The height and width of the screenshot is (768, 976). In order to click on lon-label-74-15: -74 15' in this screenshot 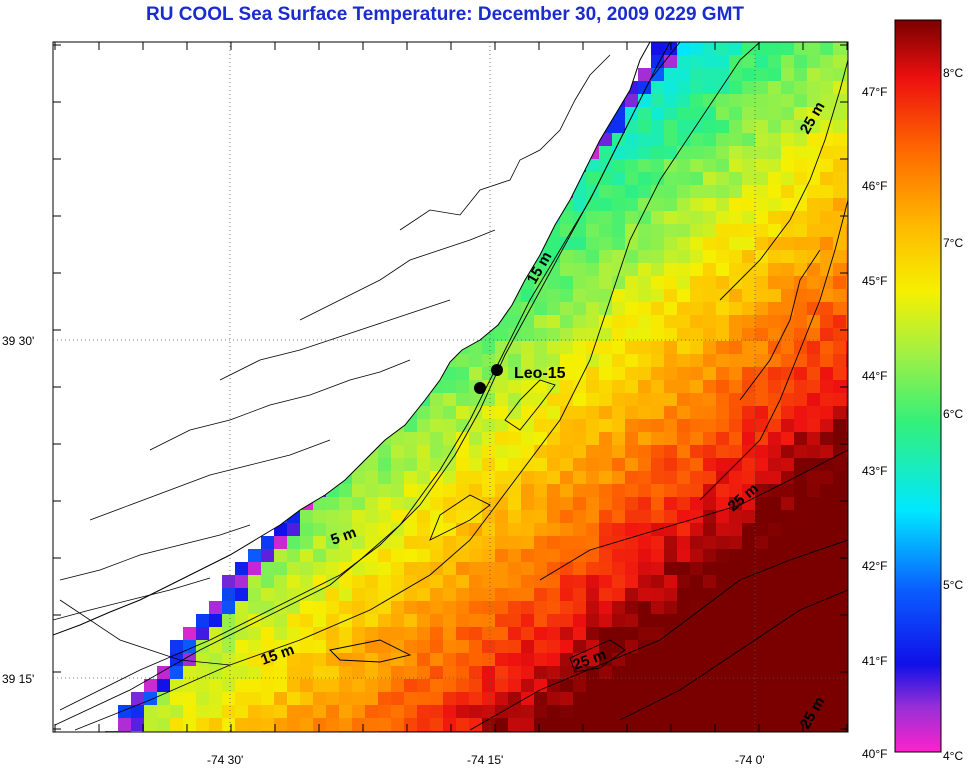, I will do `click(485, 760)`.